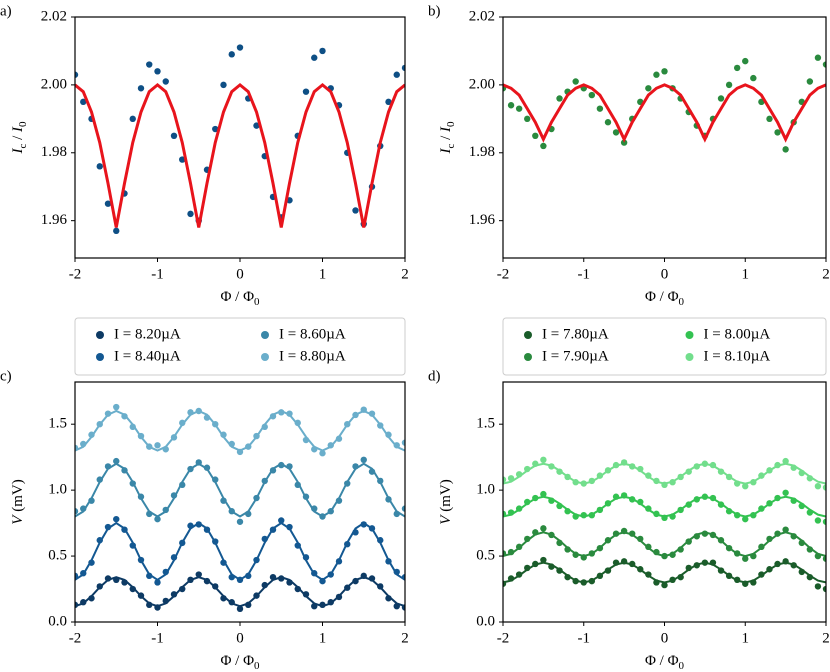  What do you see at coordinates (446, 129) in the screenshot?
I see `label-part: I` at bounding box center [446, 129].